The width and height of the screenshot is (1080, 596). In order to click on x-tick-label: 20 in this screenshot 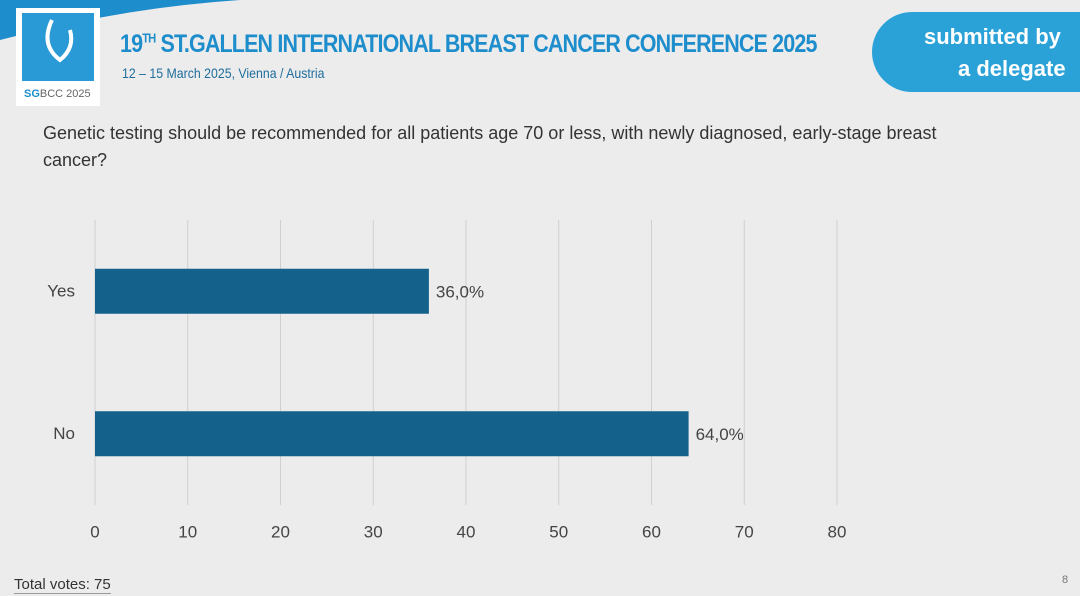, I will do `click(280, 531)`.